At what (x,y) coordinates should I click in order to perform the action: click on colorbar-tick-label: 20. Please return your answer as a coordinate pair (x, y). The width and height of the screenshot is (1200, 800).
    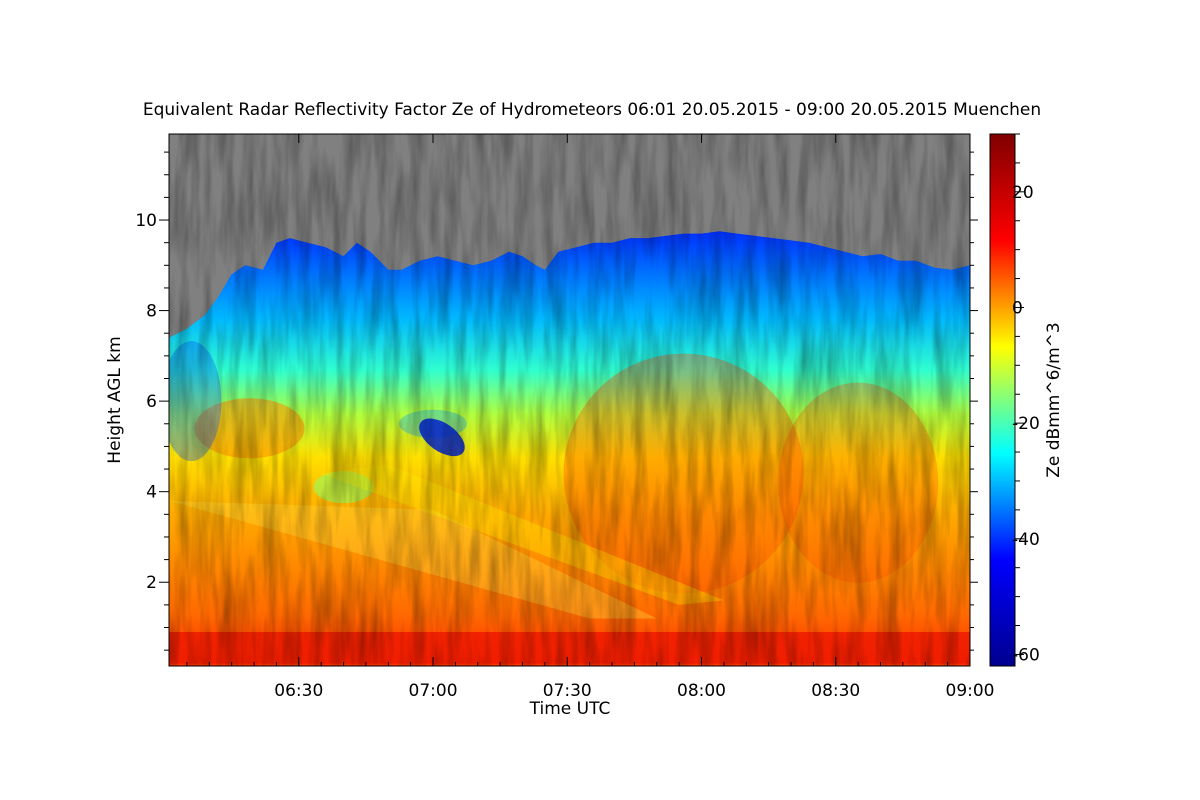
    Looking at the image, I should click on (1023, 193).